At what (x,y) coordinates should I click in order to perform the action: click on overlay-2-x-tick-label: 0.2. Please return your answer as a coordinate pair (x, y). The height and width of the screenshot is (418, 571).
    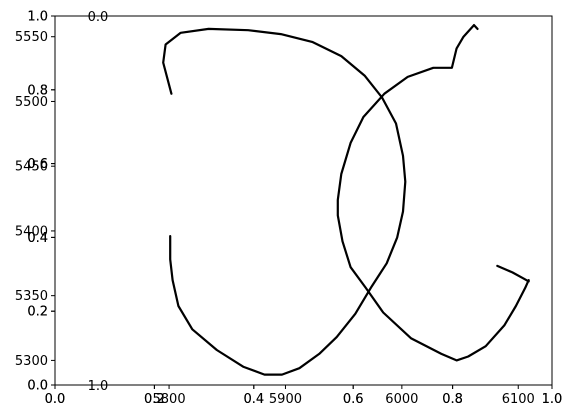
    Looking at the image, I should click on (154, 399).